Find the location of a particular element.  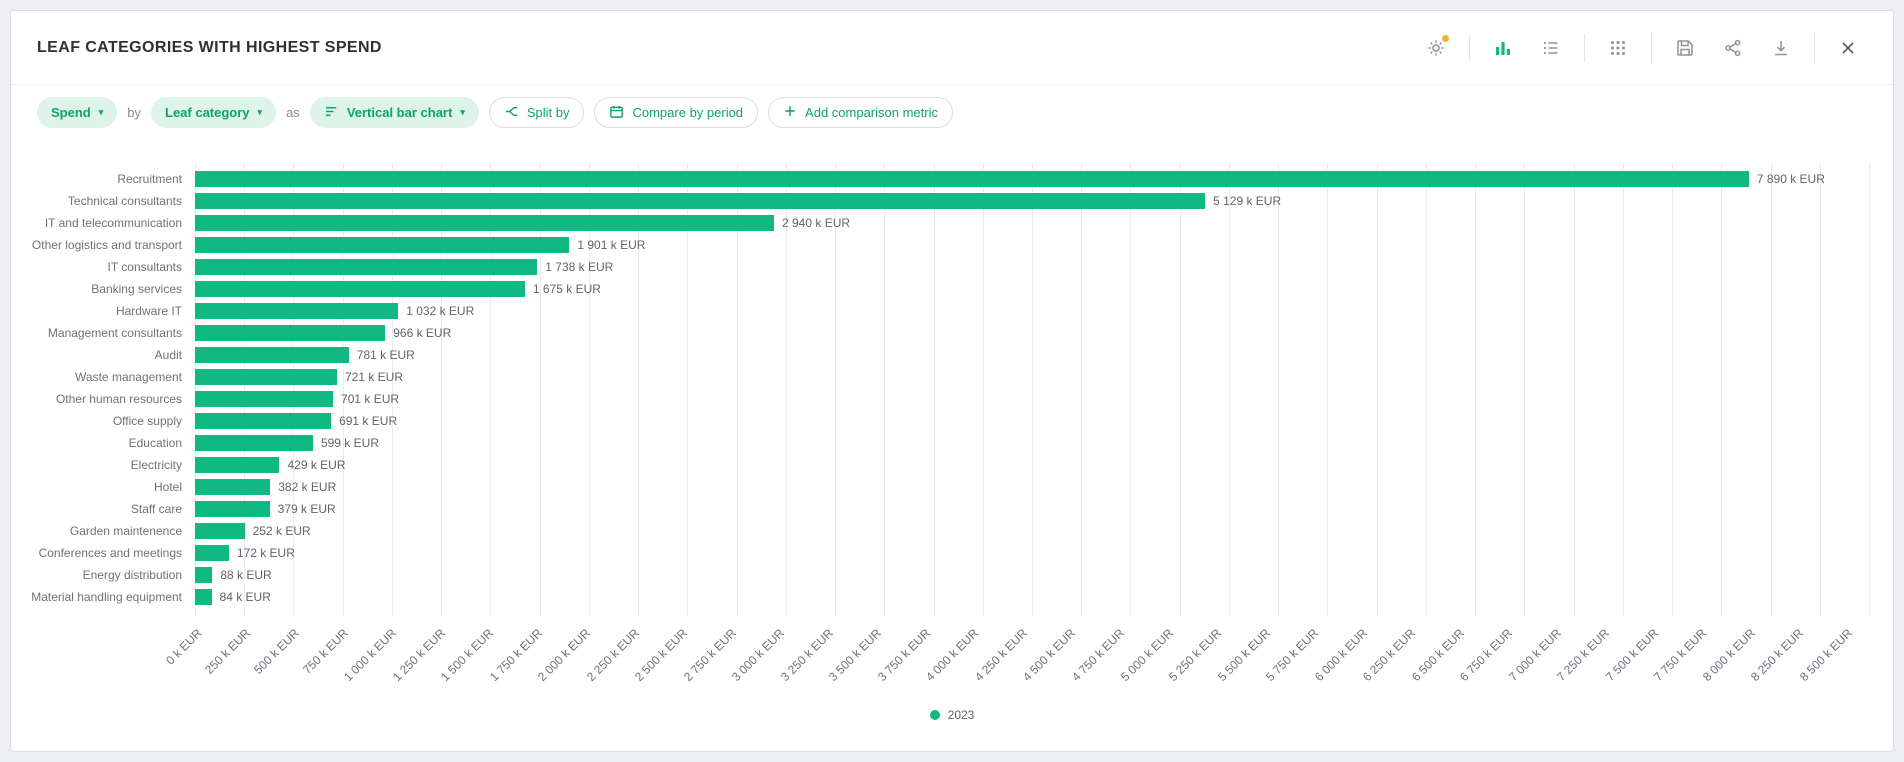

split-by-button: Split by is located at coordinates (536, 112).